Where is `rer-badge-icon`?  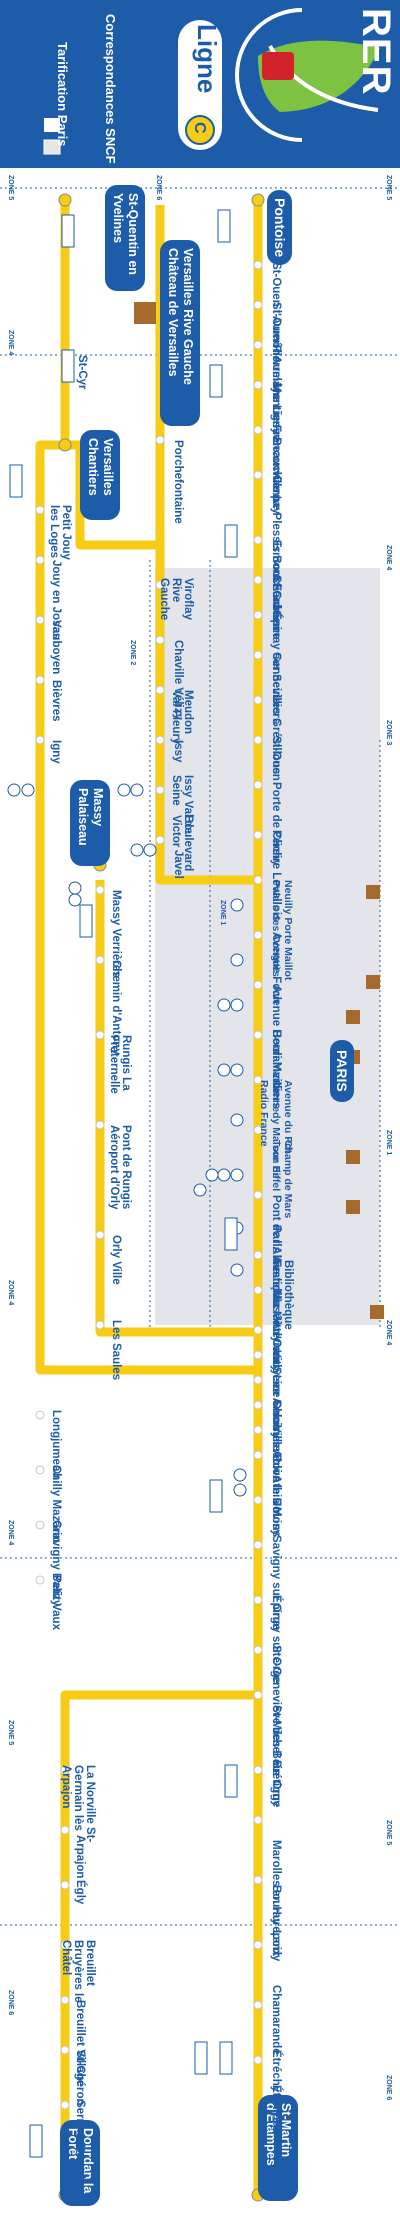 rer-badge-icon is located at coordinates (269, 75).